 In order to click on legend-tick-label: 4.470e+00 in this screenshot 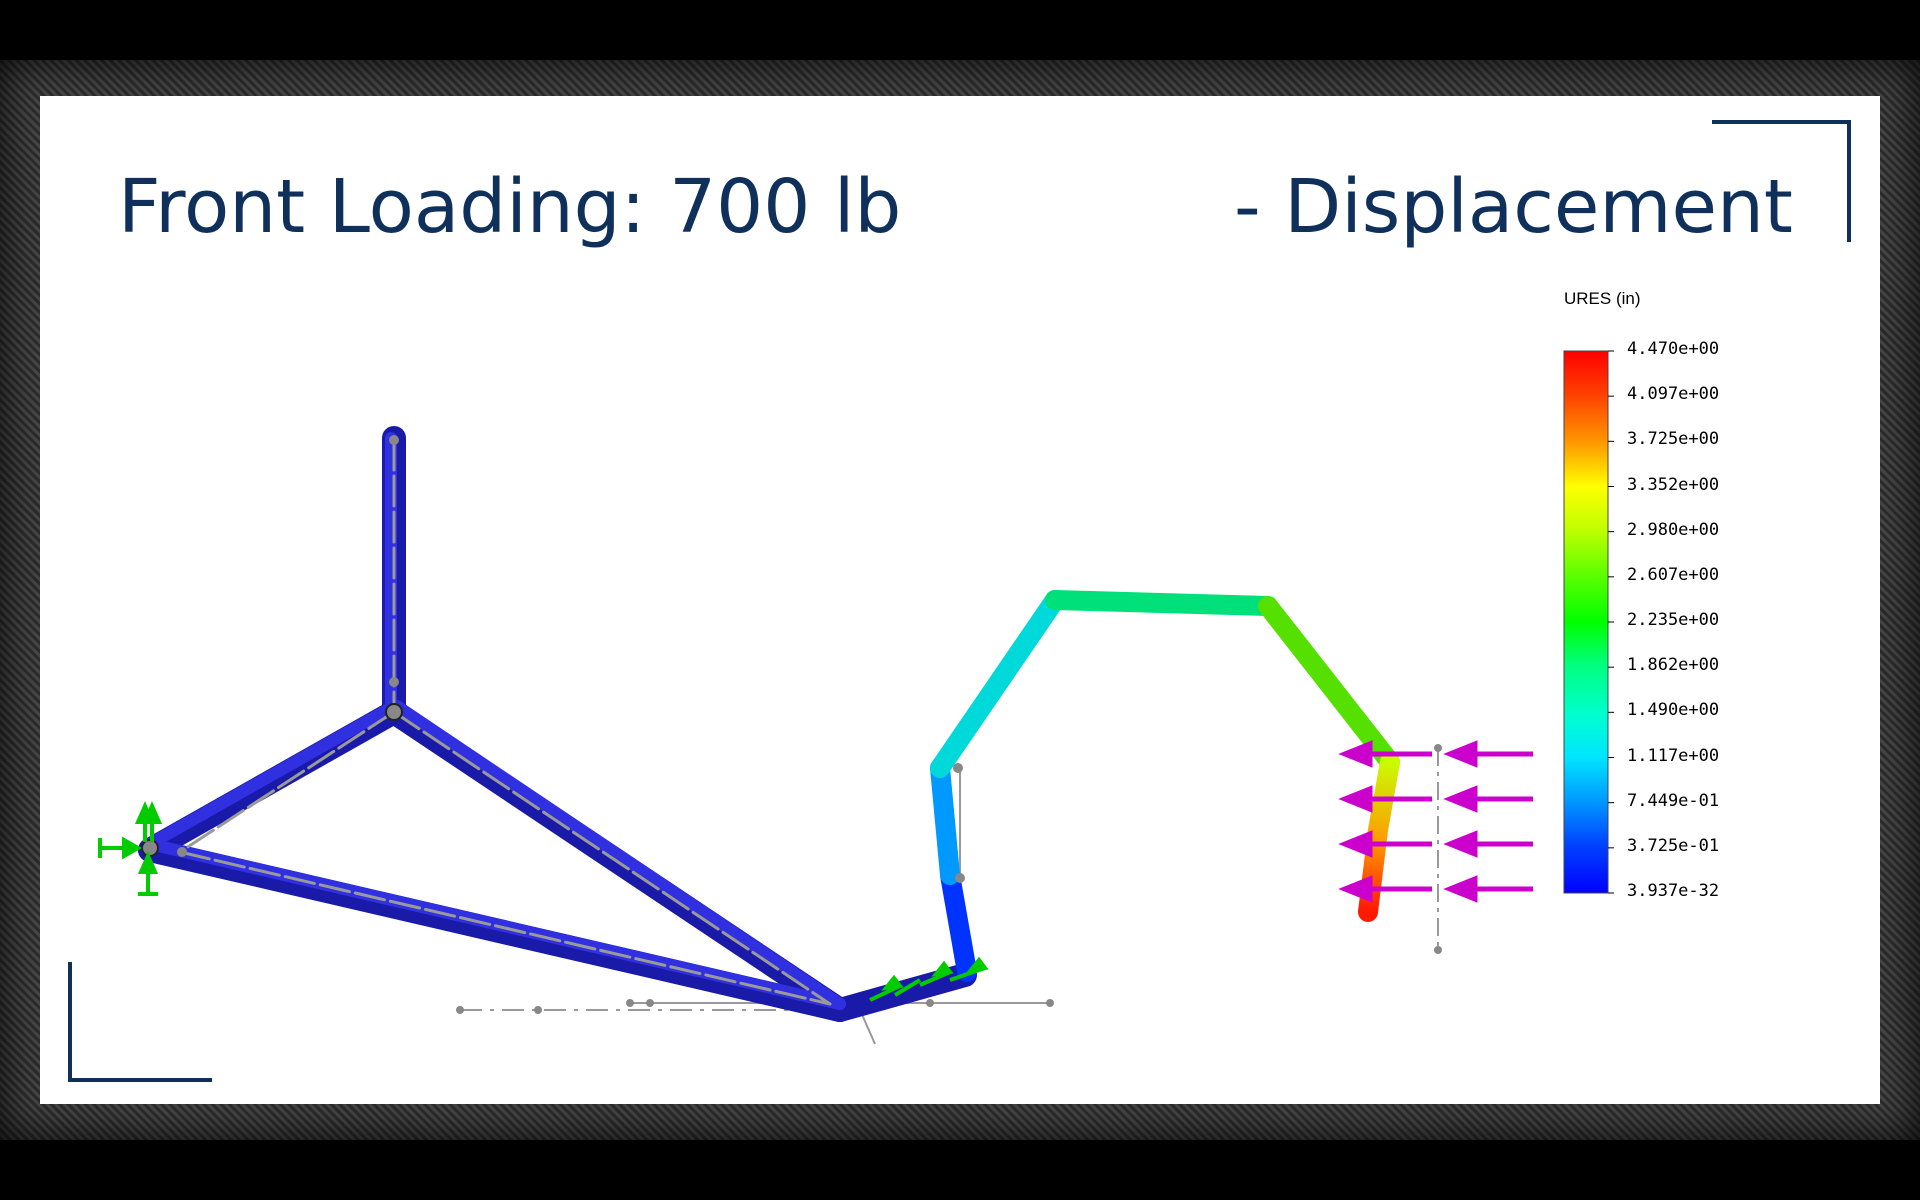, I will do `click(1673, 349)`.